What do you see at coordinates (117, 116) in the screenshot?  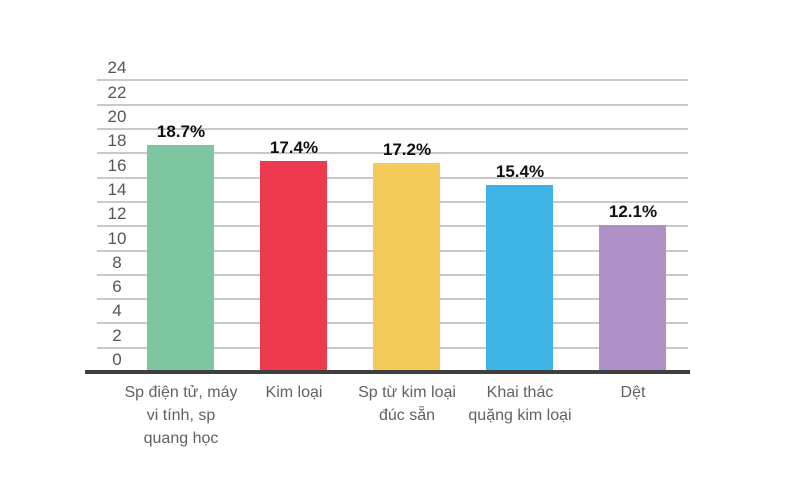 I see `y-axis-tick-label: 20` at bounding box center [117, 116].